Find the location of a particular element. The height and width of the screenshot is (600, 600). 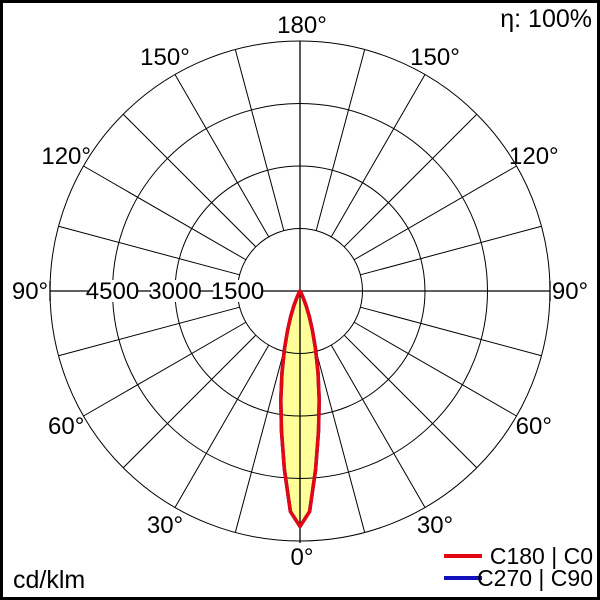

radial-tick-label: 3000 is located at coordinates (174, 291).